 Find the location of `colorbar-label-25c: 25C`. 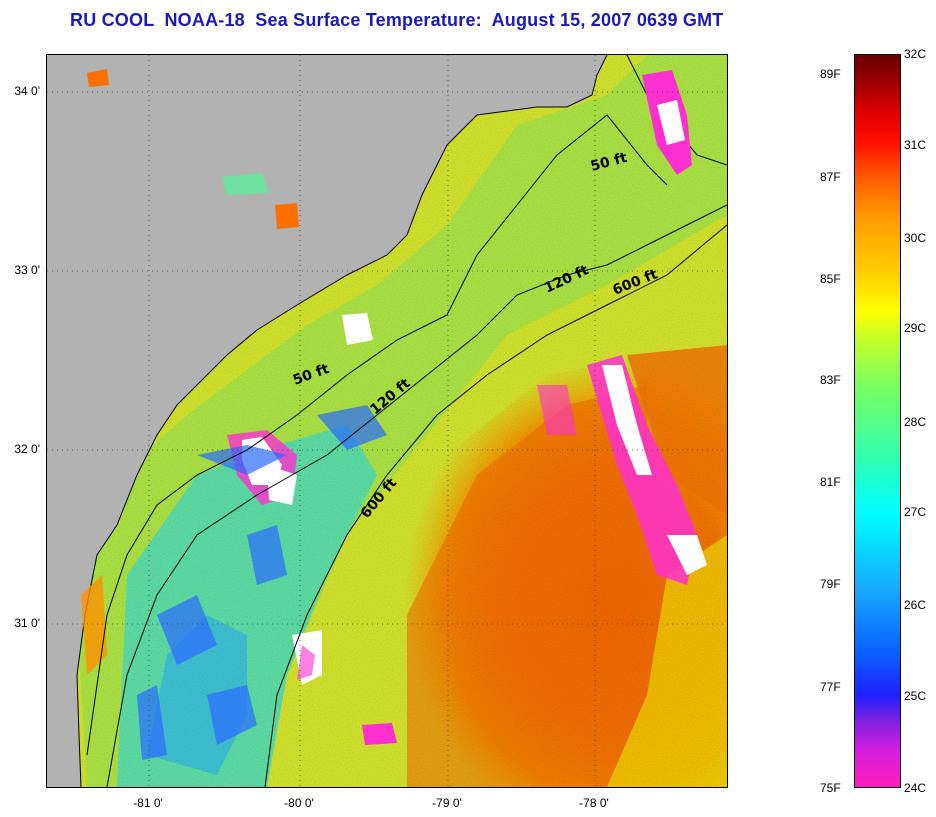

colorbar-label-25c: 25C is located at coordinates (915, 696).